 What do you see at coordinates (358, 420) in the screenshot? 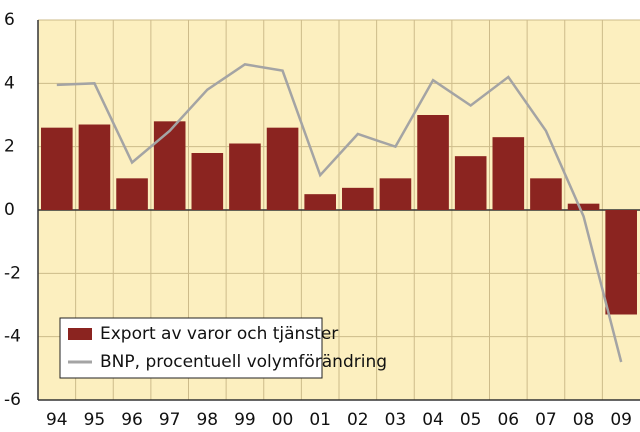
I see `x-tick-label: 02` at bounding box center [358, 420].